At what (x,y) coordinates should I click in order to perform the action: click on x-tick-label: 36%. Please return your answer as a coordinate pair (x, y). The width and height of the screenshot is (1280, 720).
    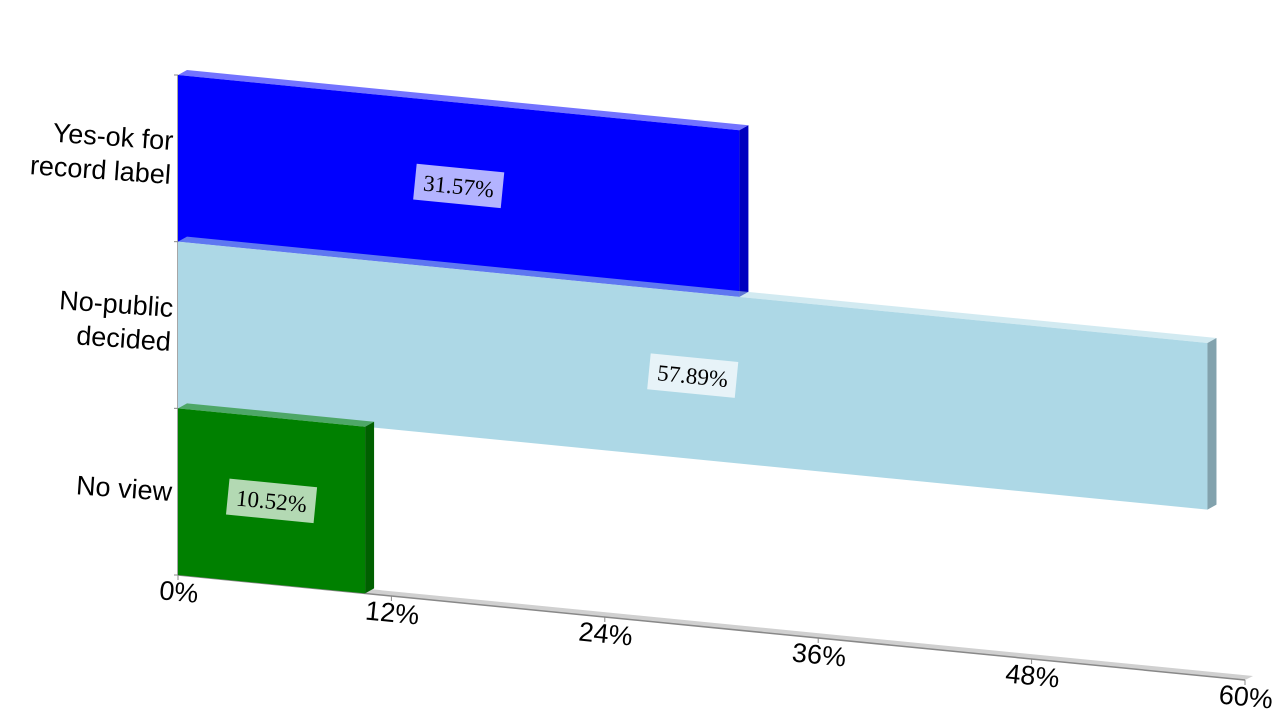
    Looking at the image, I should click on (819, 654).